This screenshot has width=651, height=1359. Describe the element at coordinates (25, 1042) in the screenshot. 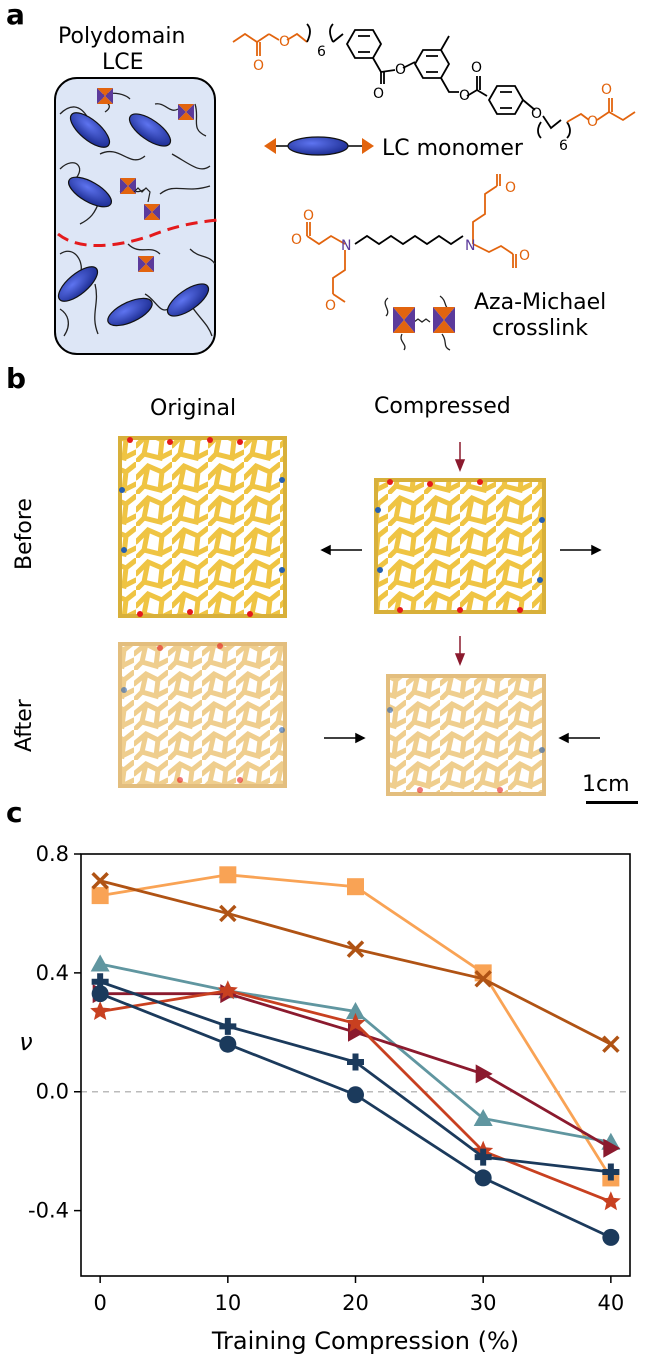

I see `y-axis-label: ν` at that location.